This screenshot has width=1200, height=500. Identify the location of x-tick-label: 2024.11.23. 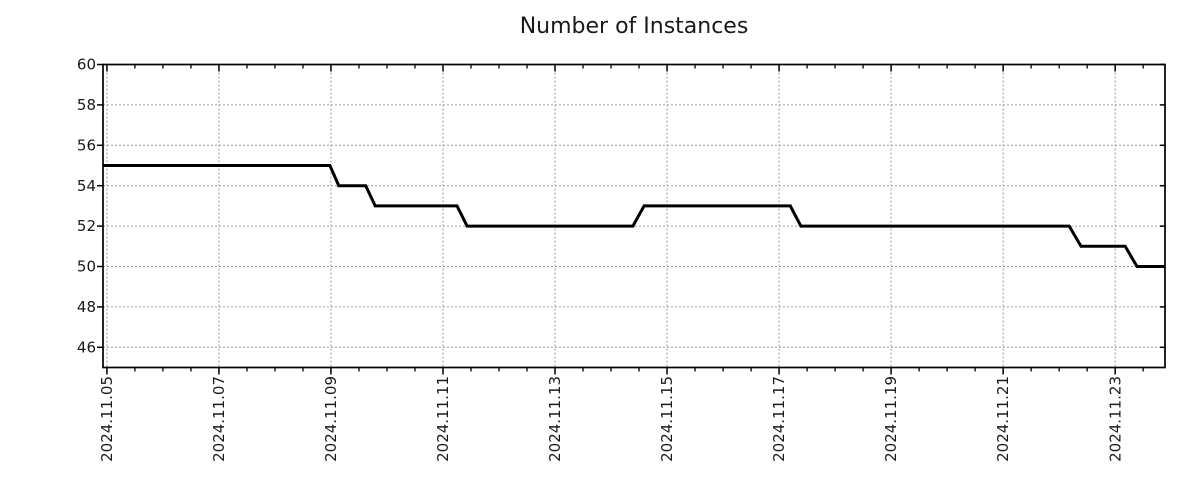
(1115, 419).